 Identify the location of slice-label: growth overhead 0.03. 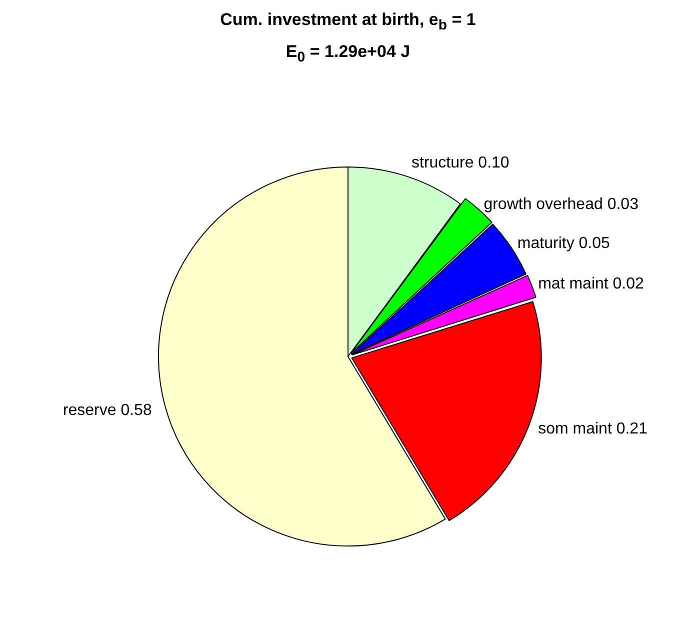
(561, 205).